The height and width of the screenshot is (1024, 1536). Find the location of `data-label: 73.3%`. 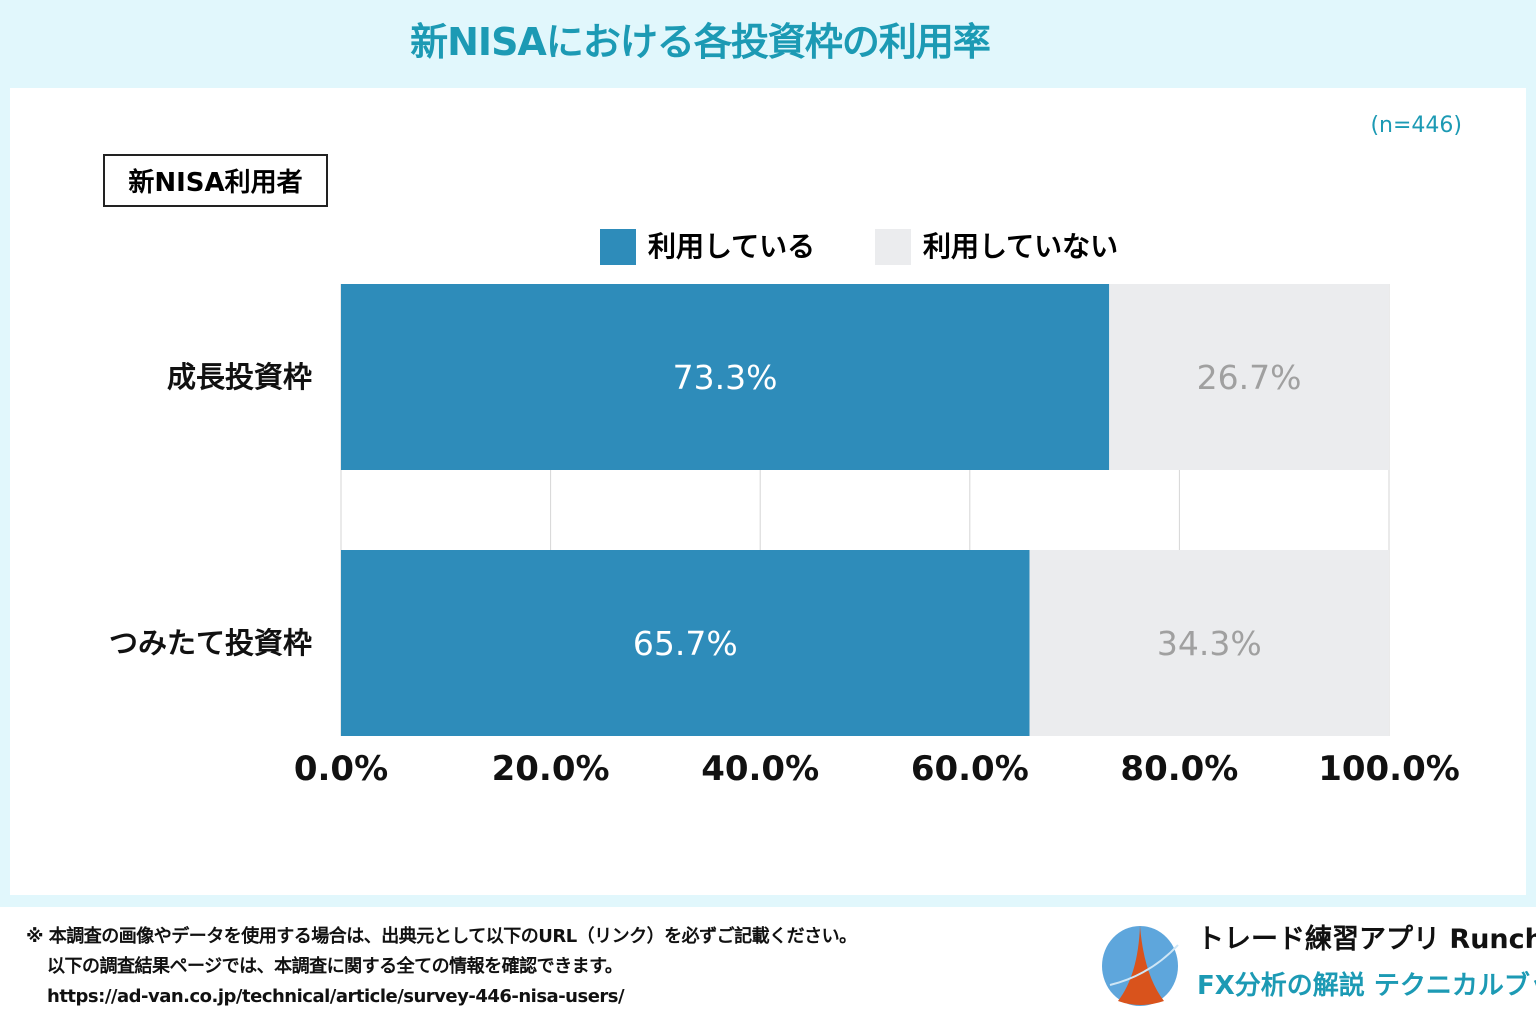

data-label: 73.3% is located at coordinates (725, 377).